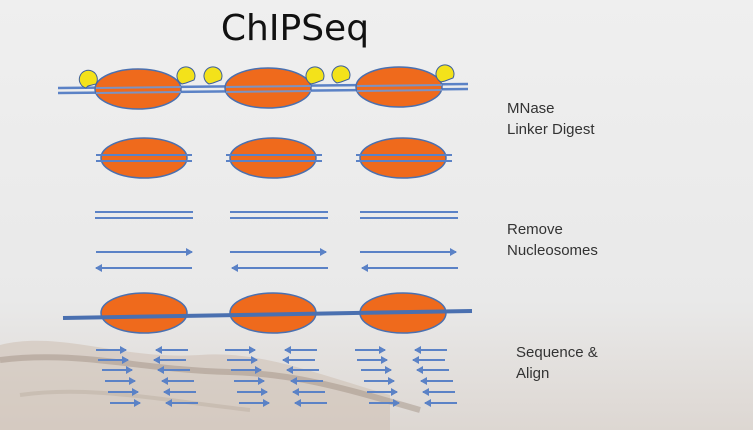  I want to click on naked-dna-row, so click(276, 215).